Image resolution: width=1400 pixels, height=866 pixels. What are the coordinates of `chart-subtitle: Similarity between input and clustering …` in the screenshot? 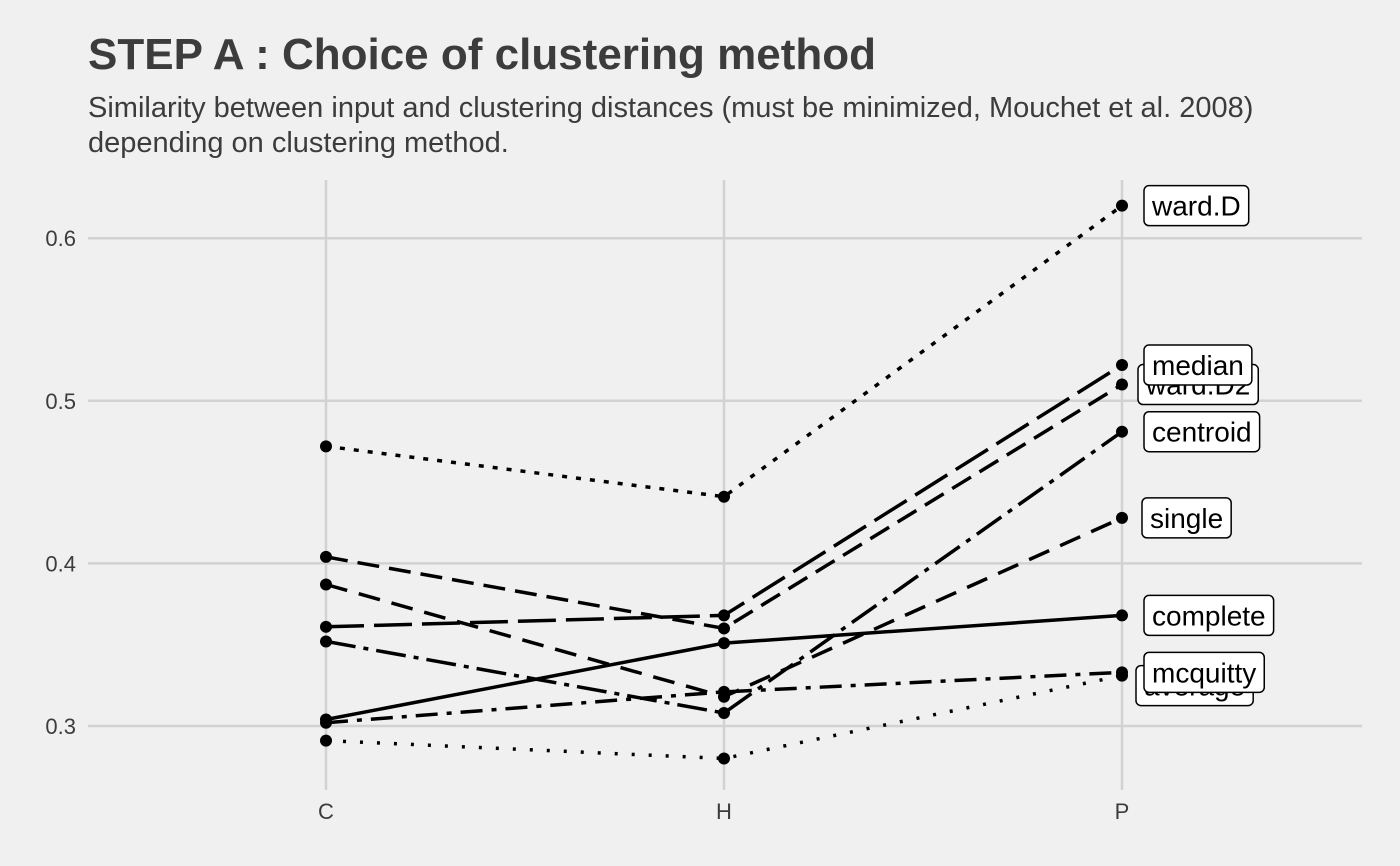 It's located at (743, 126).